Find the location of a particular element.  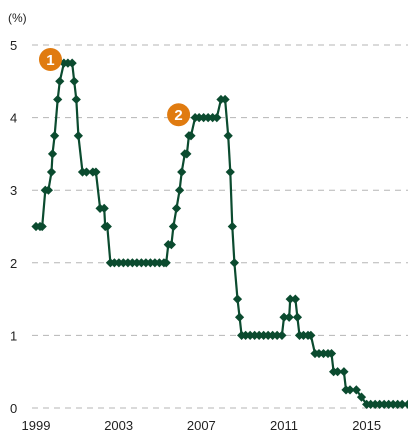

y-tick-label-1: 1 is located at coordinates (13, 335).